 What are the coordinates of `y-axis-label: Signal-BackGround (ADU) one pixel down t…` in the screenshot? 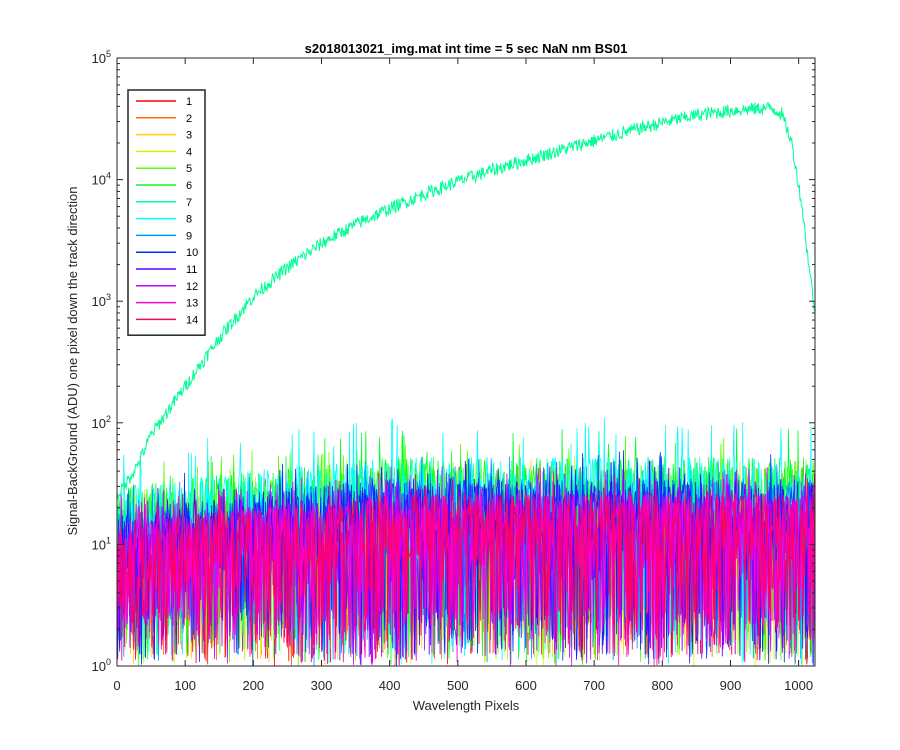 It's located at (72, 360).